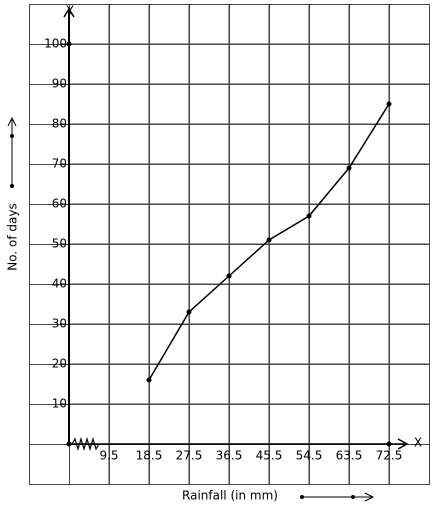 The height and width of the screenshot is (510, 434). I want to click on y-arrow, so click(69, 12).